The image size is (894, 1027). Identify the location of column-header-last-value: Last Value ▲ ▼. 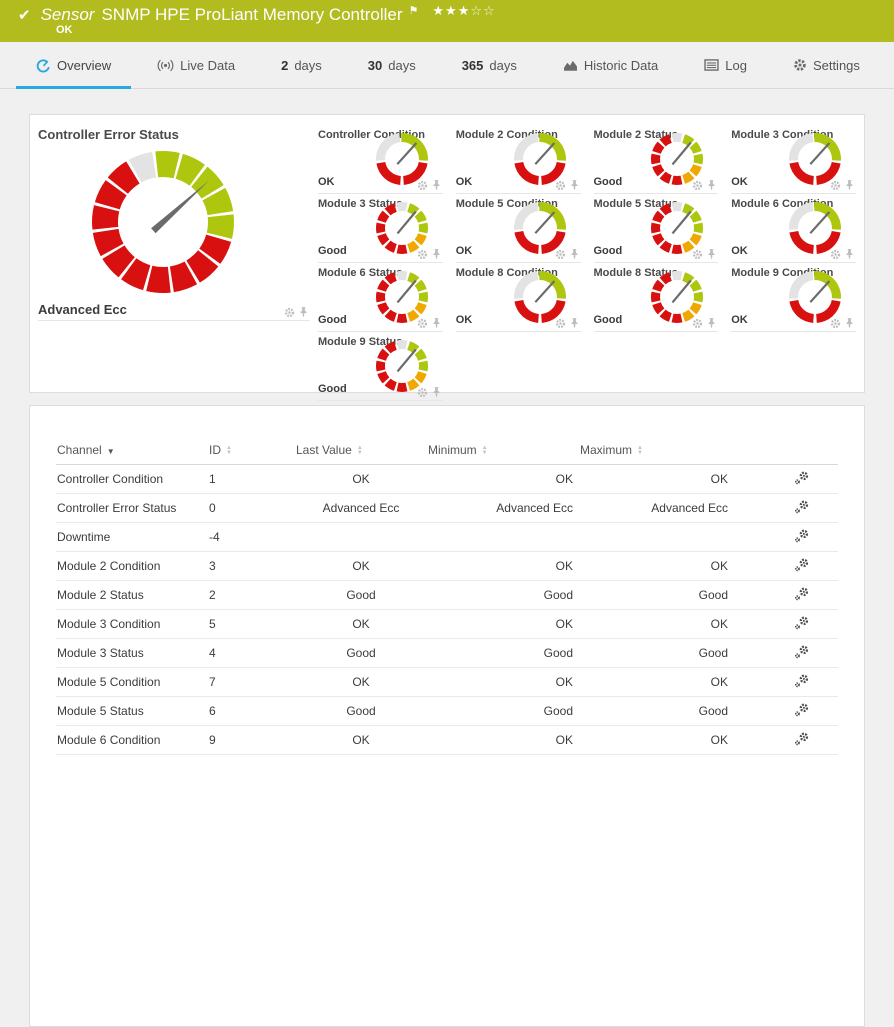
(361, 450).